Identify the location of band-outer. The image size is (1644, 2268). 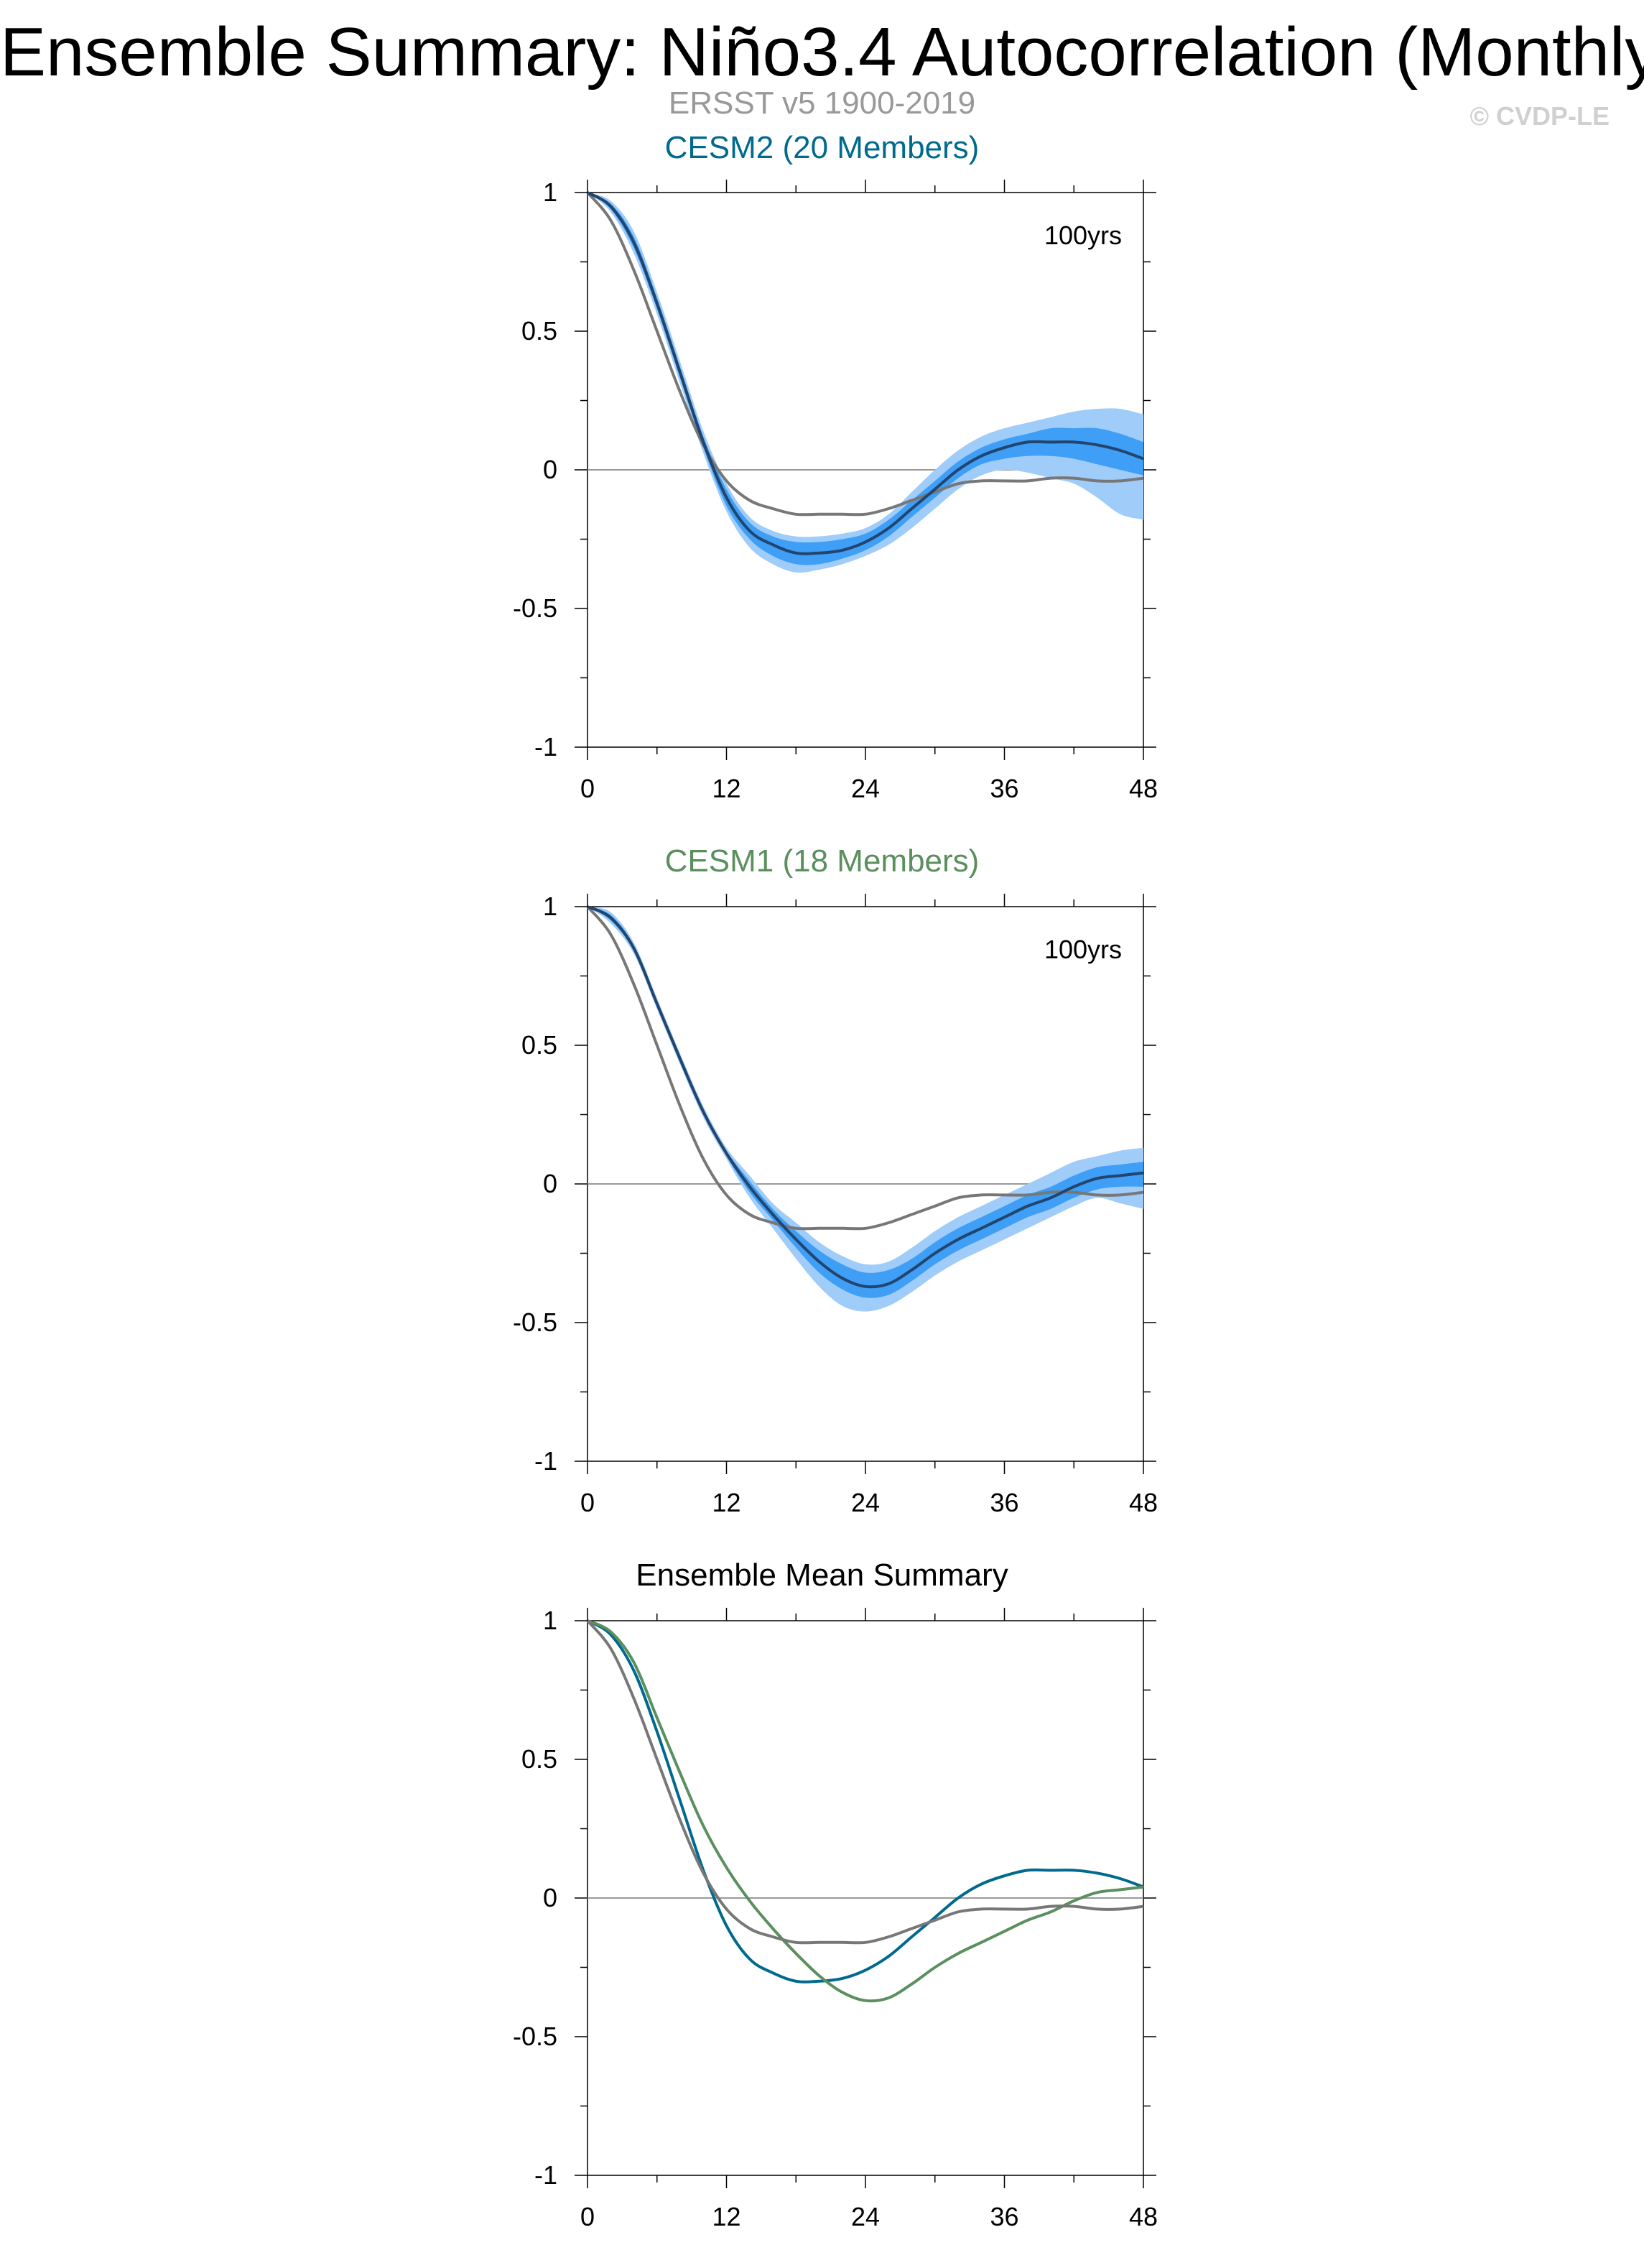
(865, 1109).